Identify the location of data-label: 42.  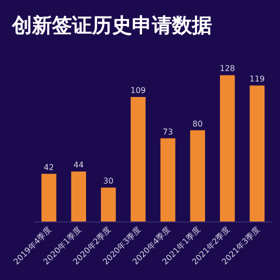
(49, 167).